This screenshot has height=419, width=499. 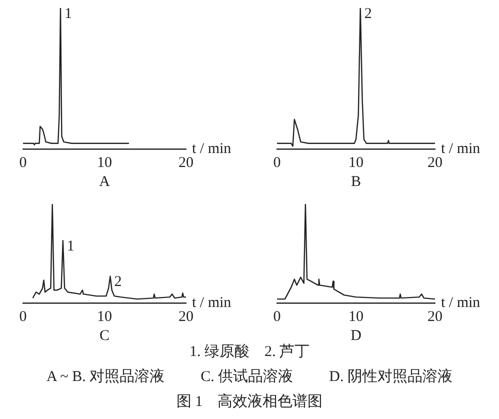 What do you see at coordinates (105, 377) in the screenshot?
I see `text: A ~ B. 对照品溶液` at bounding box center [105, 377].